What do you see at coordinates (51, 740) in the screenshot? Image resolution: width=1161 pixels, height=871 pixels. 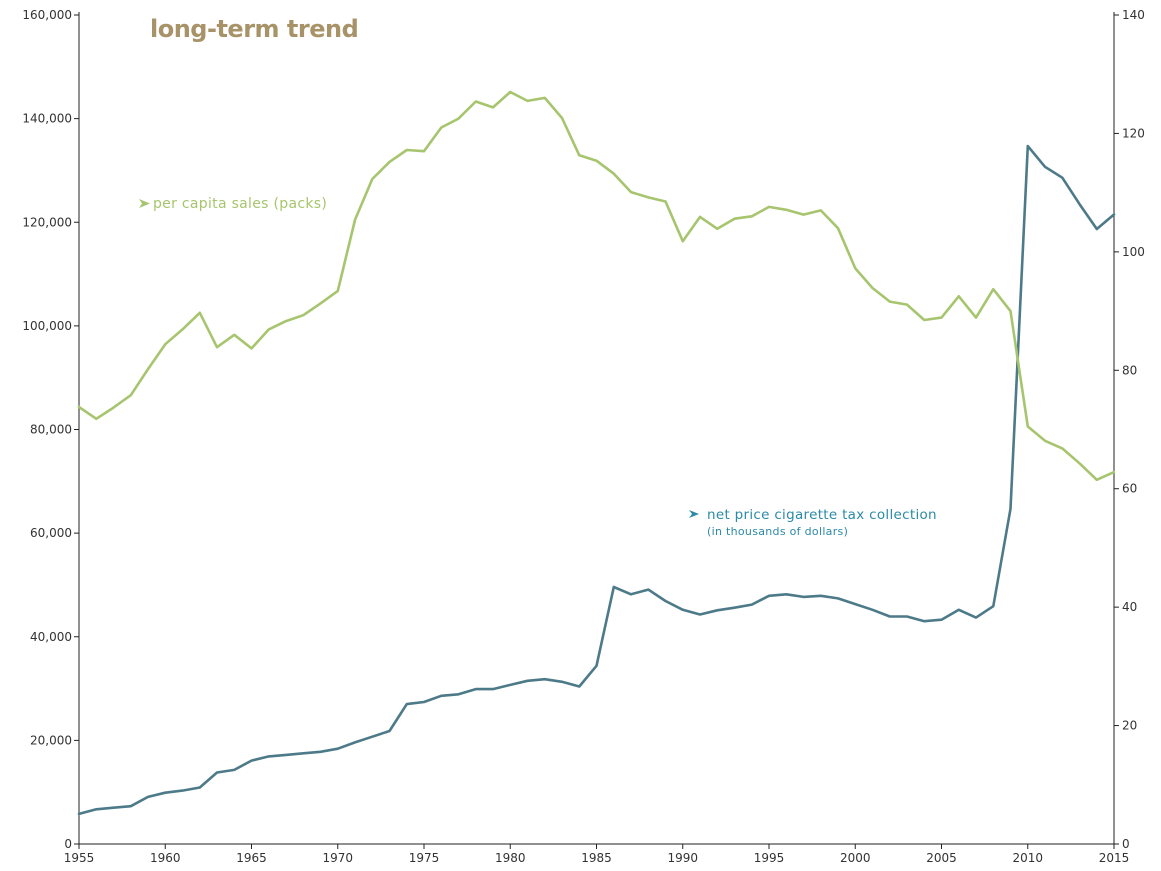 I see `left-tick-label: 20,000` at bounding box center [51, 740].